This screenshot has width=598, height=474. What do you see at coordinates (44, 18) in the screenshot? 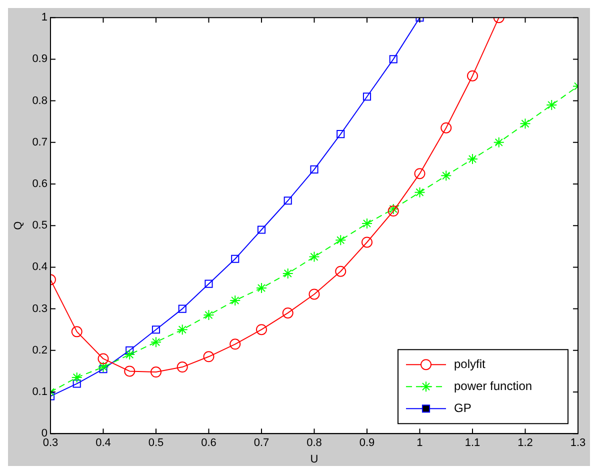
I see `y-tick-label: 1` at bounding box center [44, 18].